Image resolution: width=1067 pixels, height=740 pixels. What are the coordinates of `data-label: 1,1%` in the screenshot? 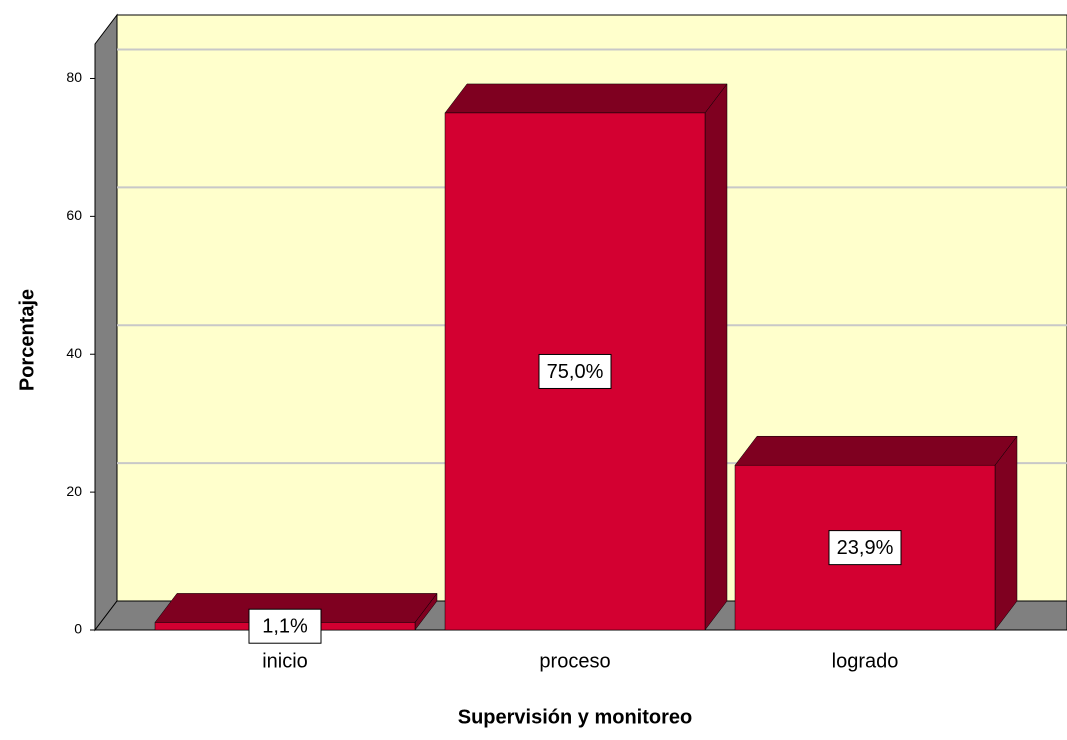 It's located at (285, 626).